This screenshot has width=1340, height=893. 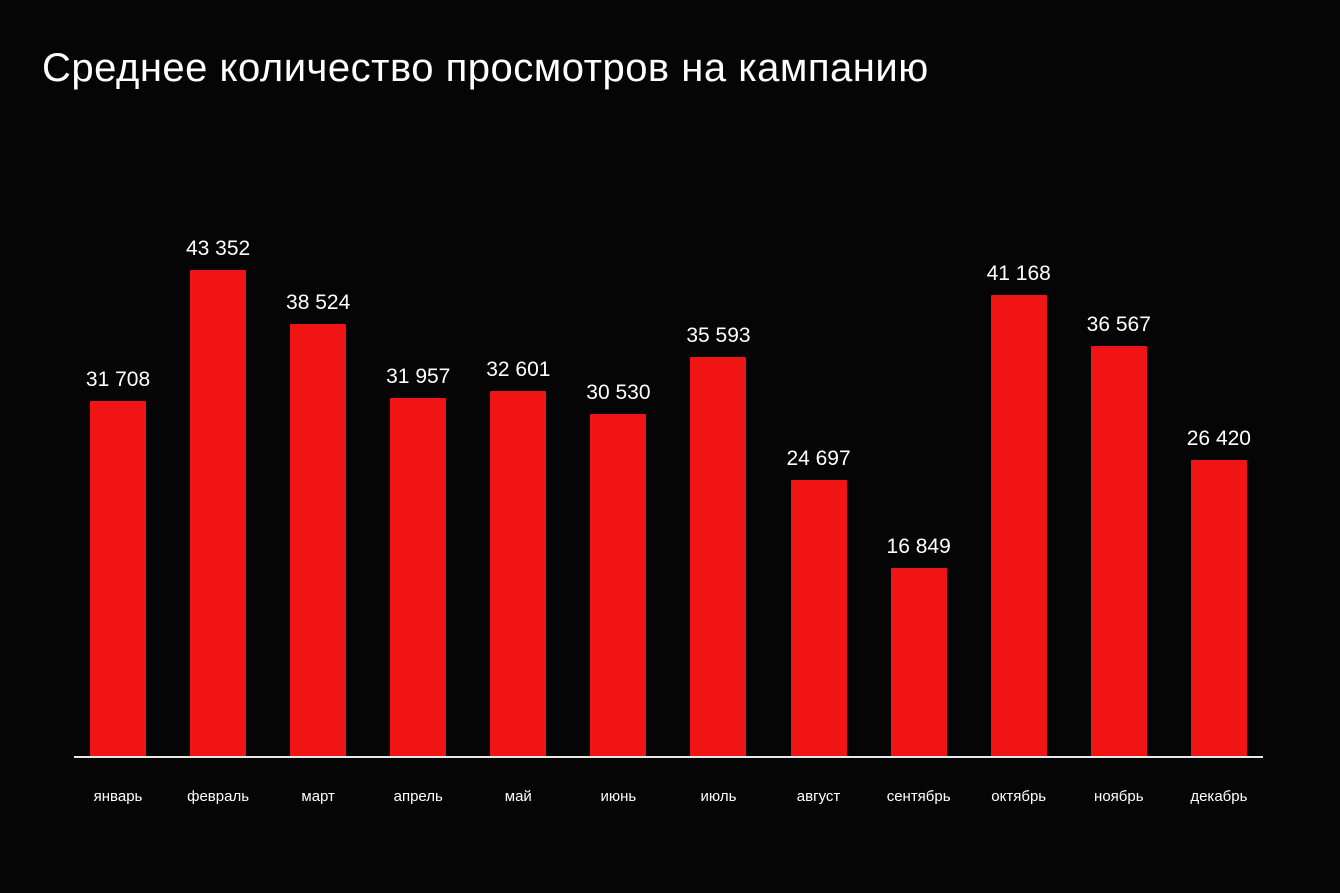 What do you see at coordinates (418, 796) in the screenshot?
I see `x-axis-label: апрель` at bounding box center [418, 796].